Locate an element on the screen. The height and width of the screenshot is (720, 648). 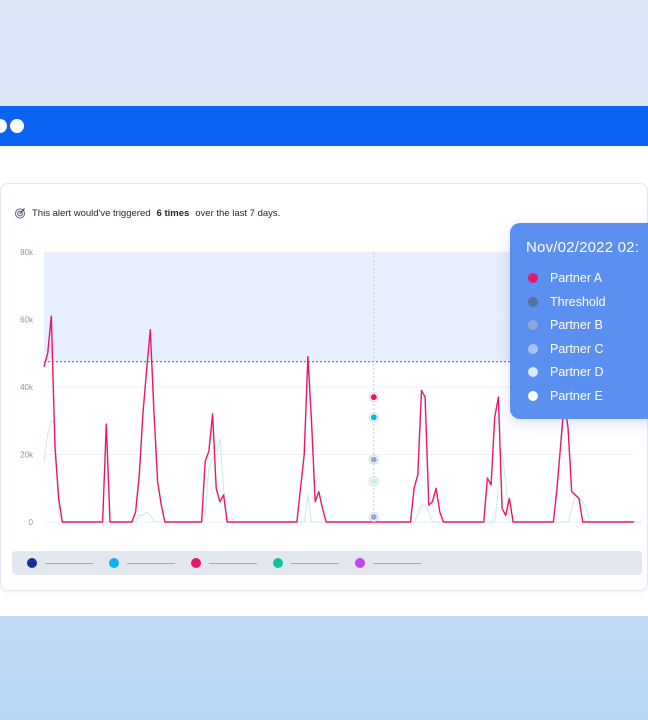
tooltip-series-label: Partner A is located at coordinates (576, 278).